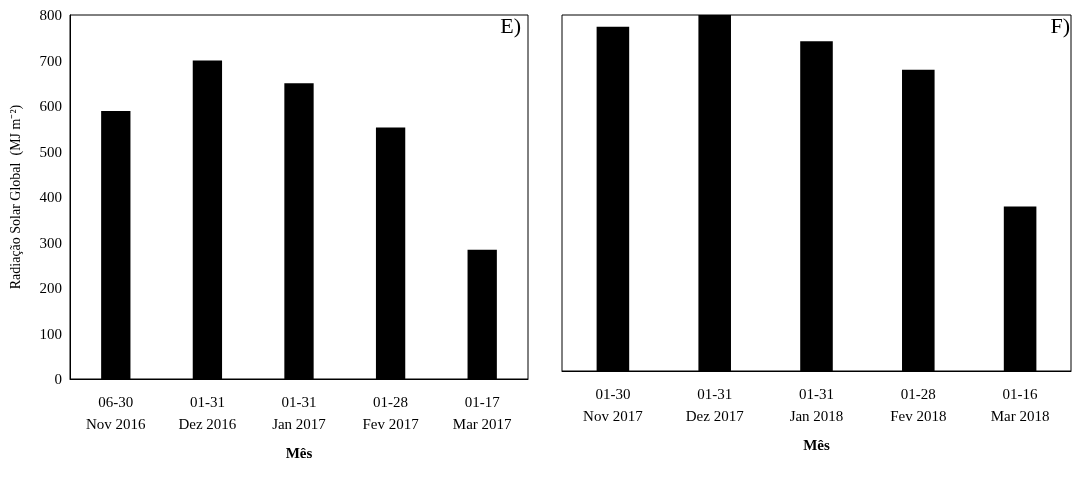  What do you see at coordinates (1060, 25) in the screenshot?
I see `annotation: F)` at bounding box center [1060, 25].